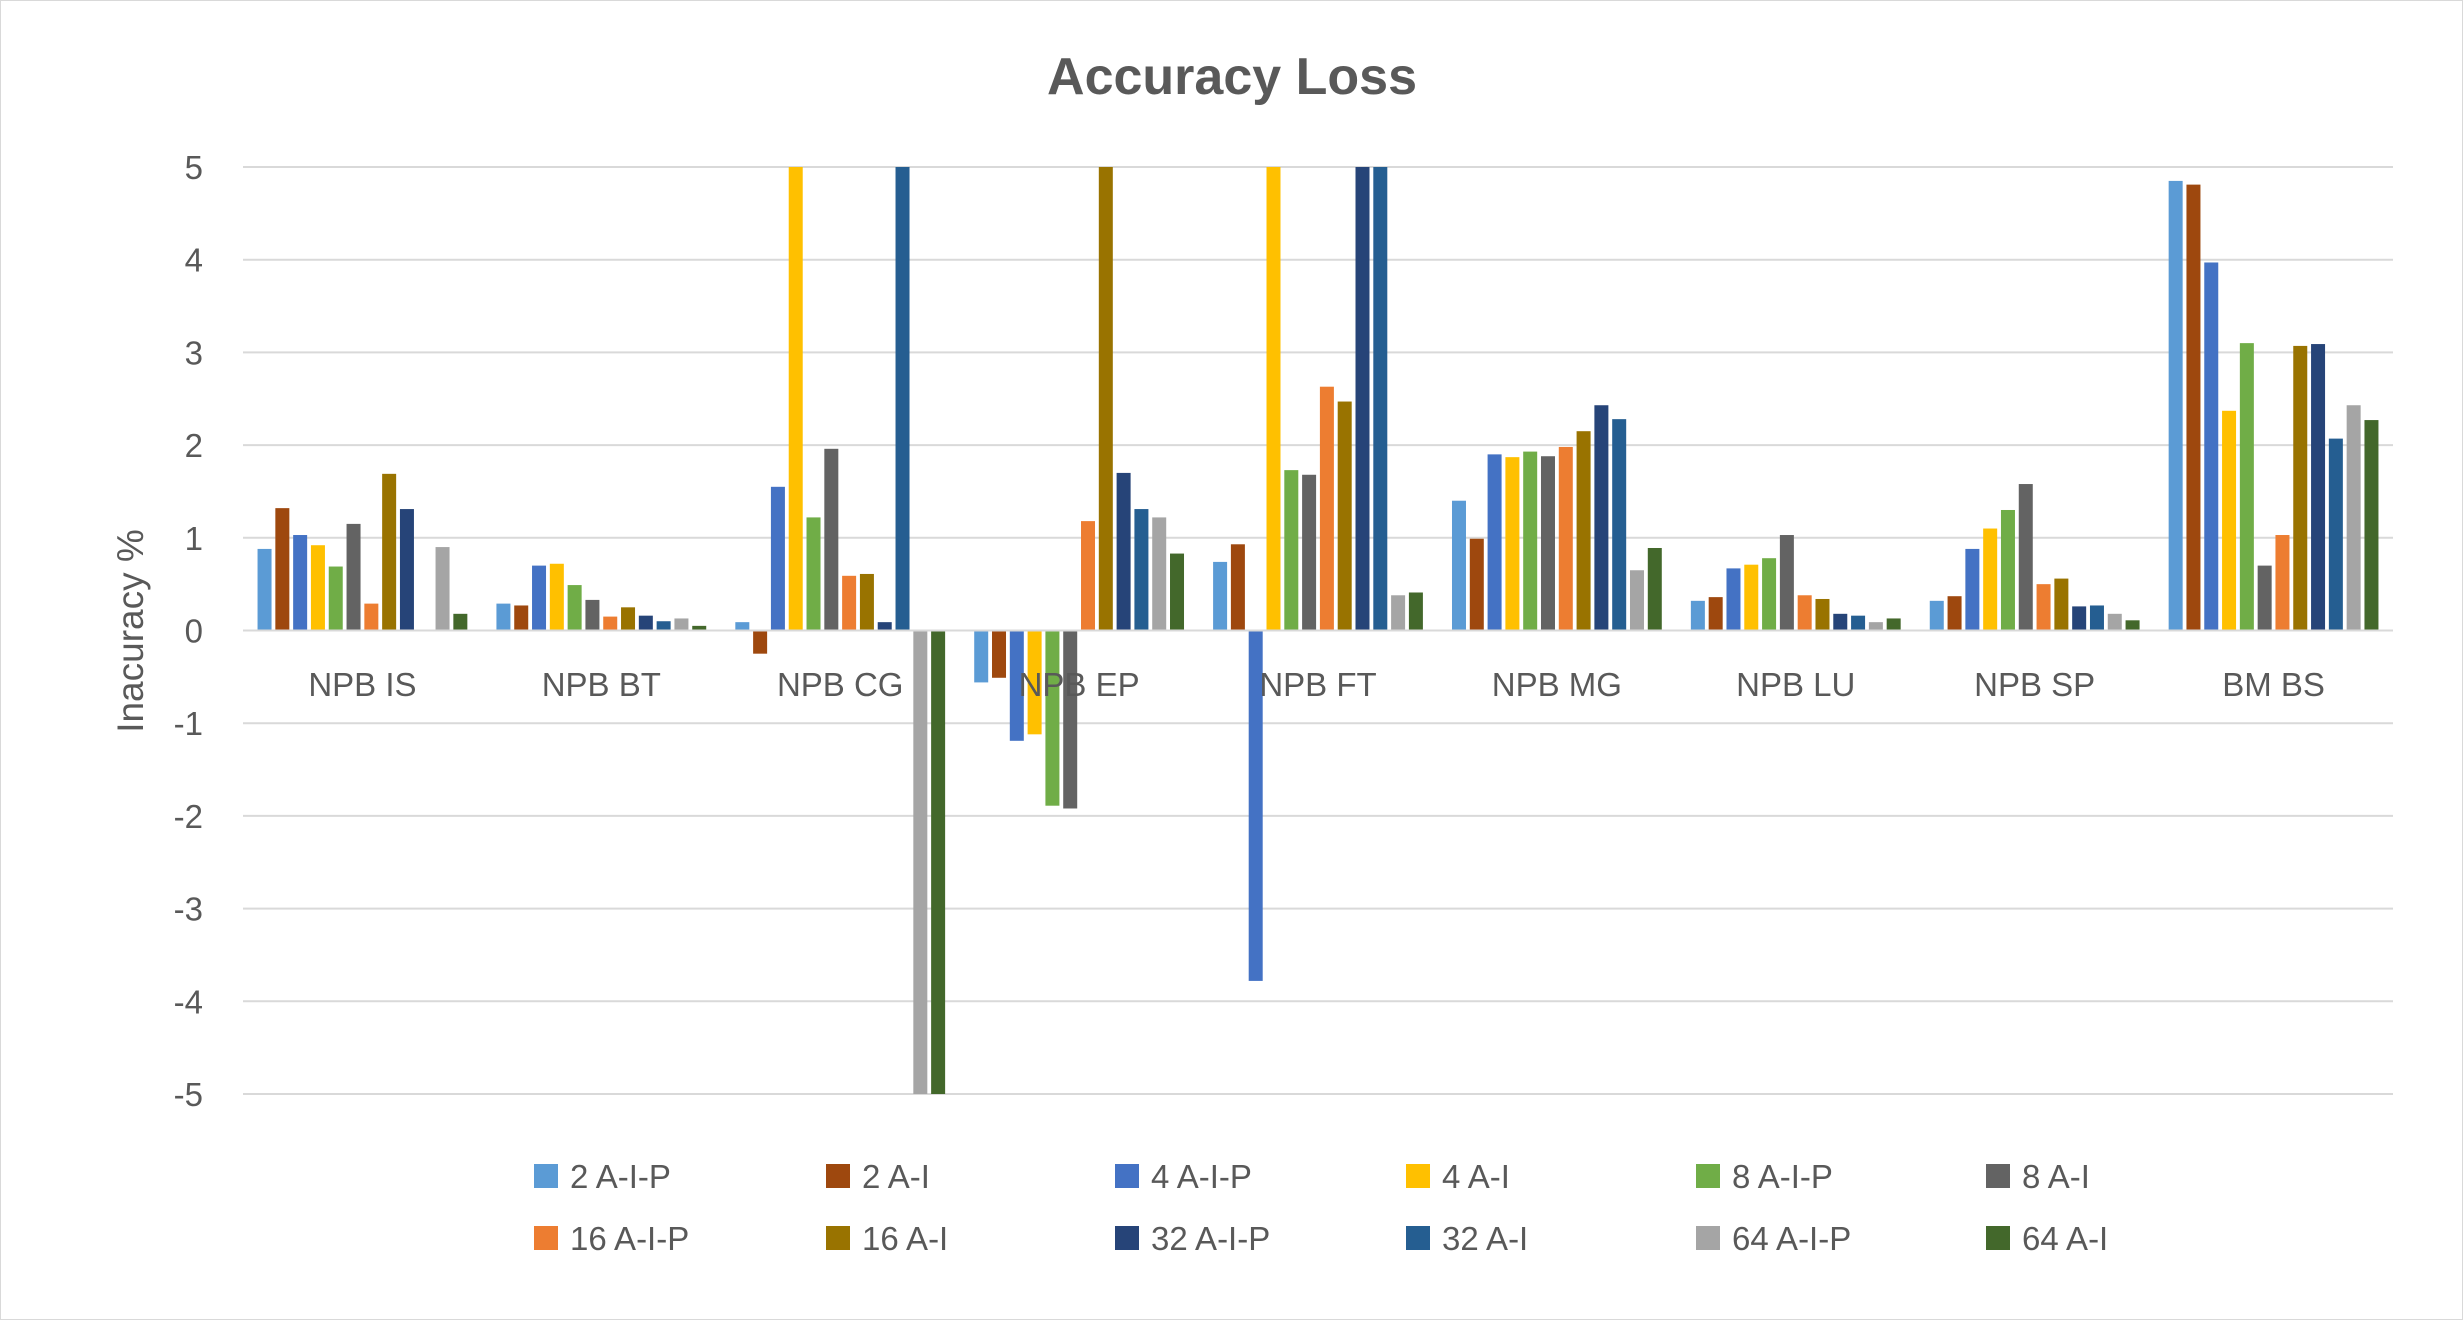 Image resolution: width=2463 pixels, height=1321 pixels. I want to click on y-tick-label: -5, so click(188, 1094).